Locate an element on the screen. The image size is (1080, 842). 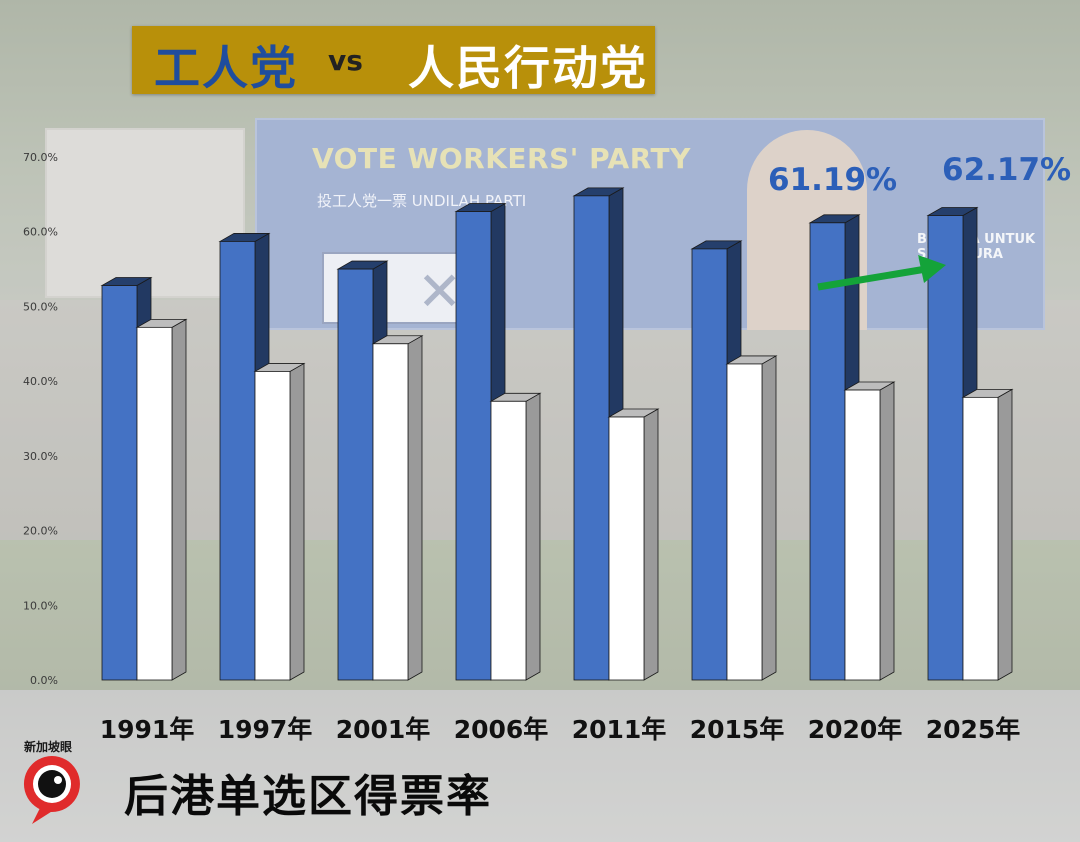
title-bar: 工人党 vs 人民行动党 is located at coordinates (393, 60).